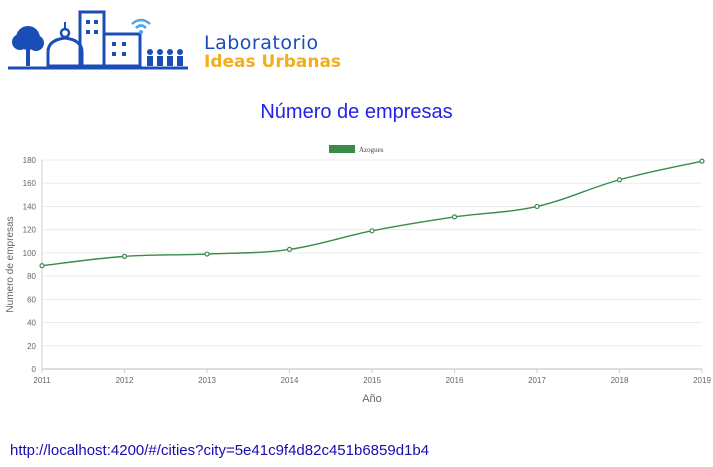  I want to click on city-skyline-icon, so click(98, 40).